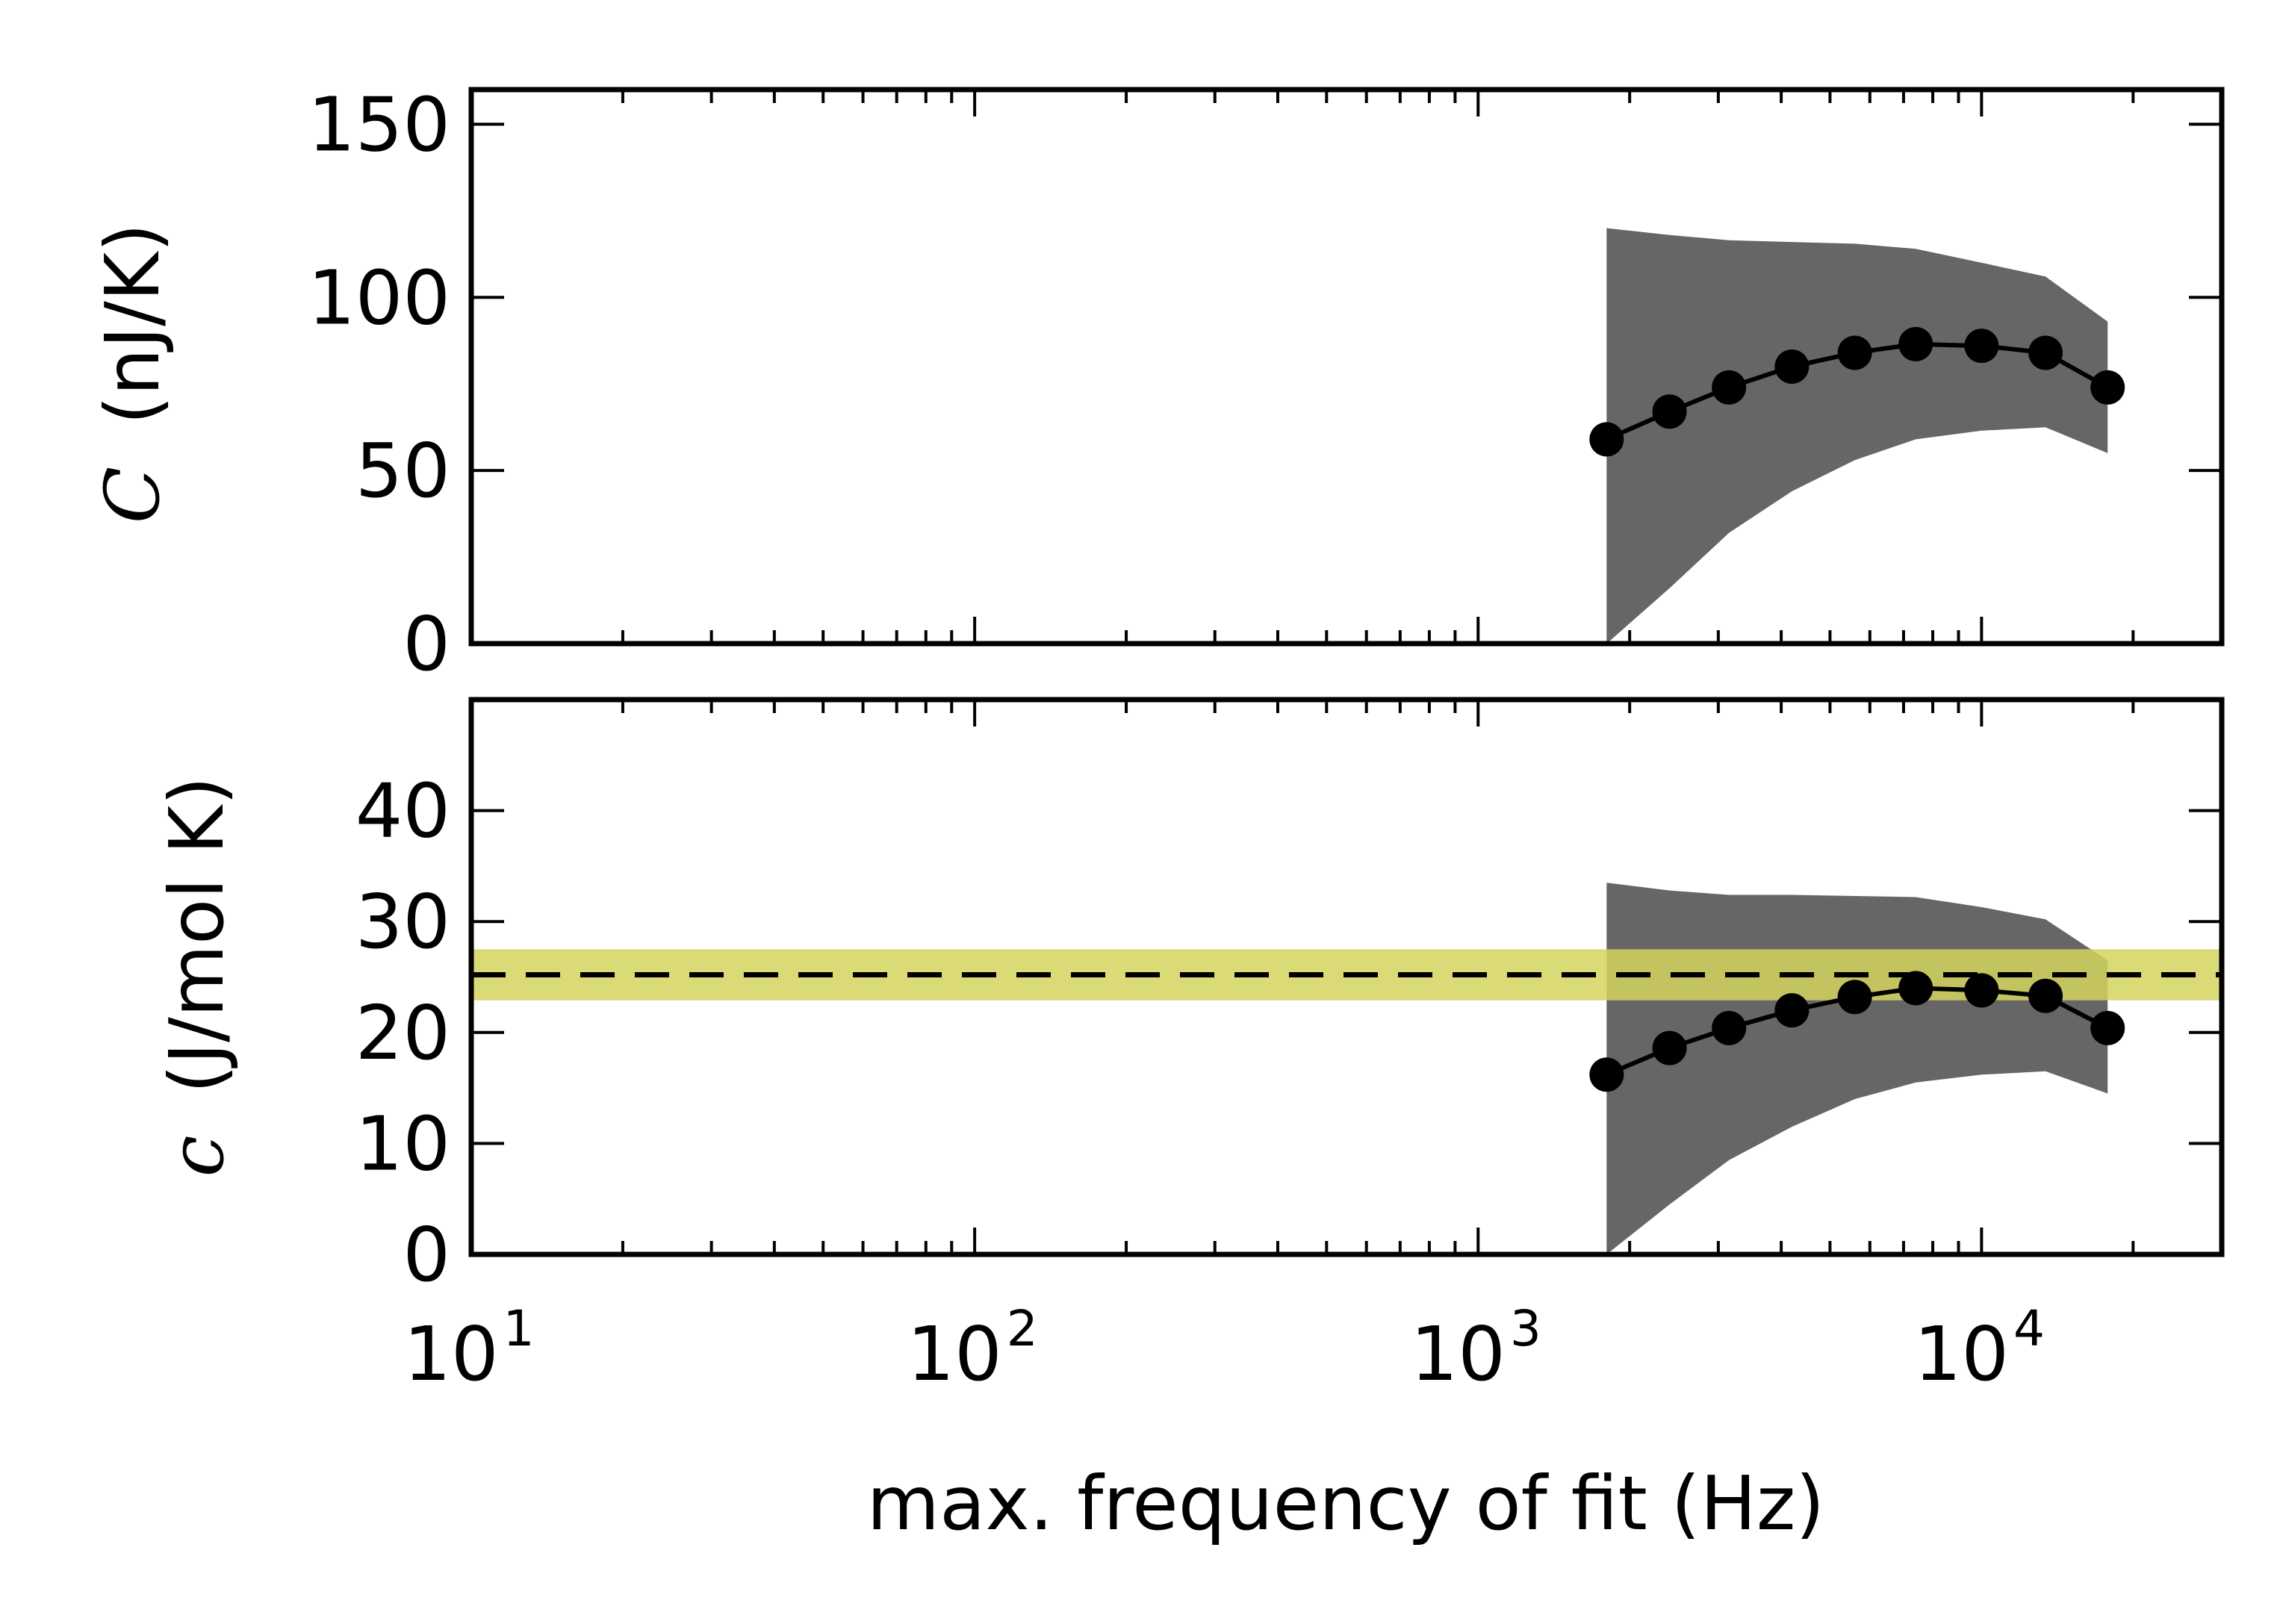 The height and width of the screenshot is (1624, 2280). I want to click on top-y-axis-unit: (nJ/K), so click(132, 324).